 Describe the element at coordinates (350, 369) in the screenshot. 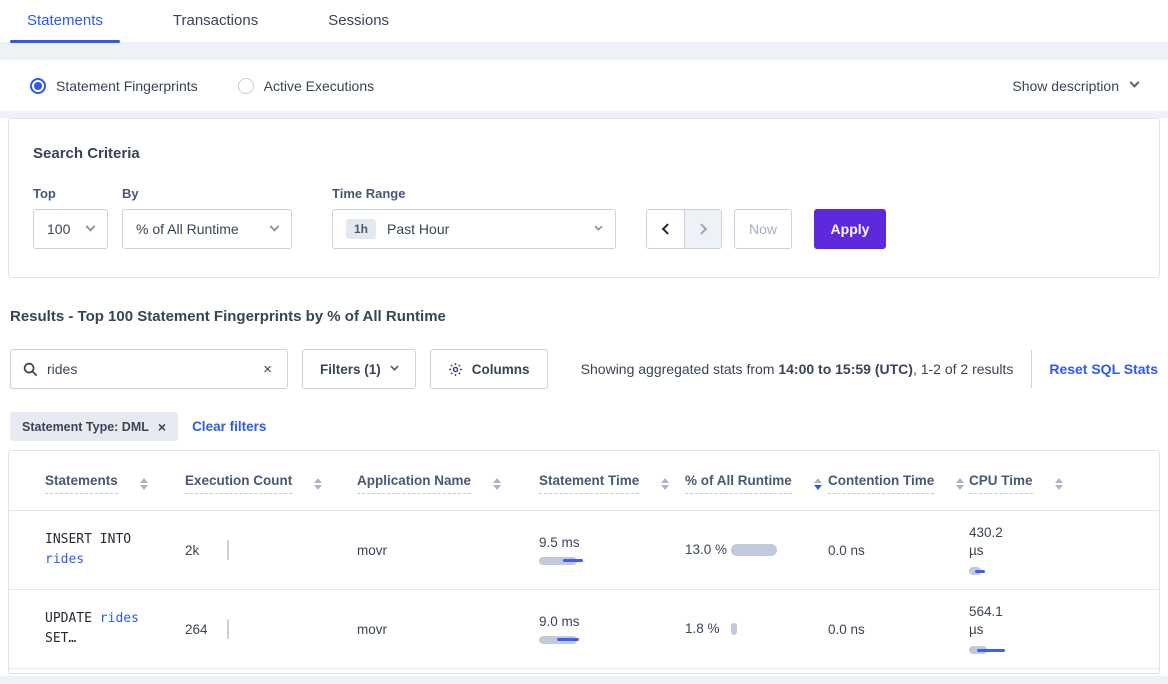

I see `filters-label: Filters (1)` at that location.